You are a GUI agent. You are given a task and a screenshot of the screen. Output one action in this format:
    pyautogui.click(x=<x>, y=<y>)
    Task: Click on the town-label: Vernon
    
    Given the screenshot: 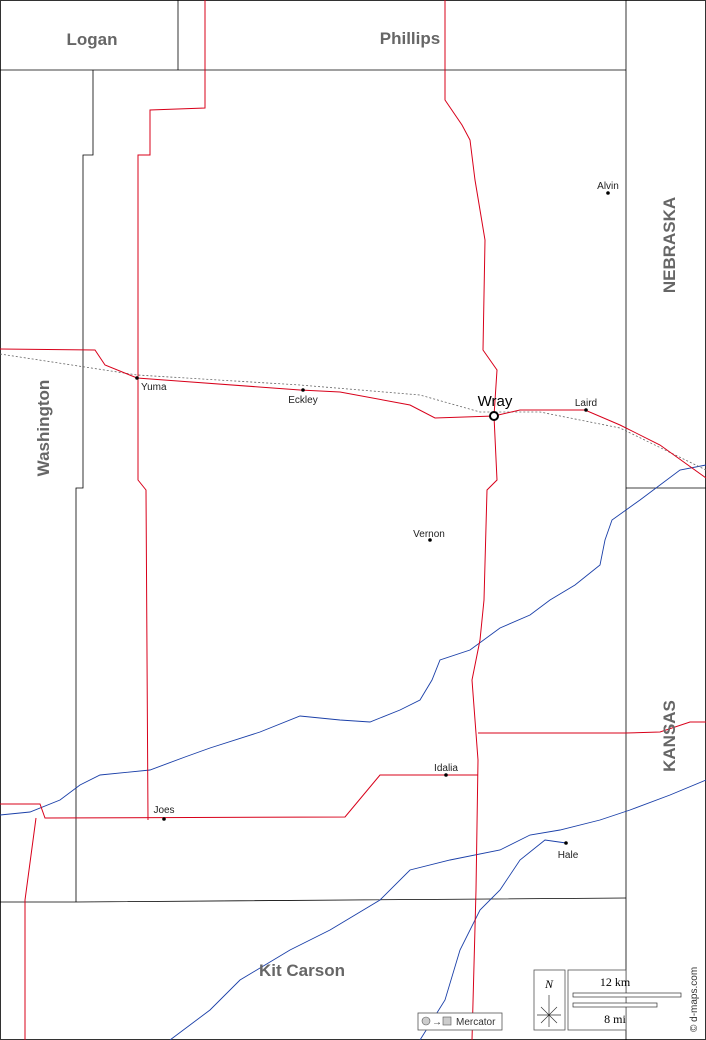 What is the action you would take?
    pyautogui.click(x=429, y=534)
    